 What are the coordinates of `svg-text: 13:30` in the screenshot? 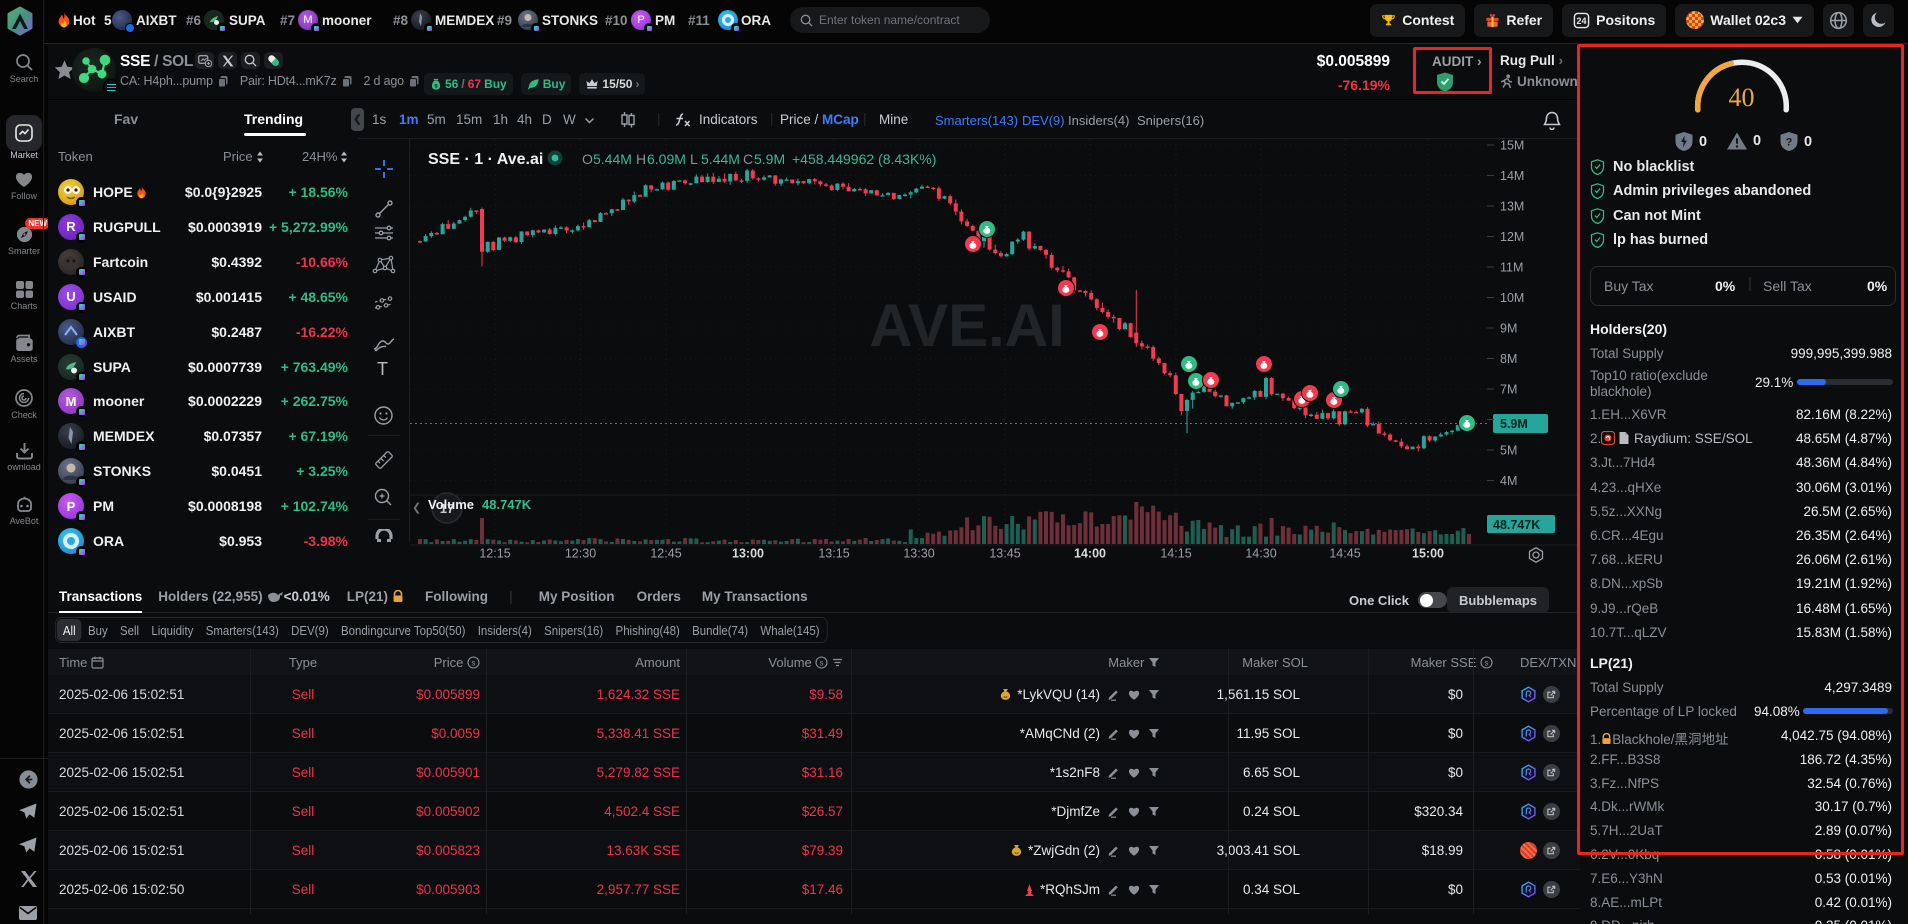 It's located at (918, 554).